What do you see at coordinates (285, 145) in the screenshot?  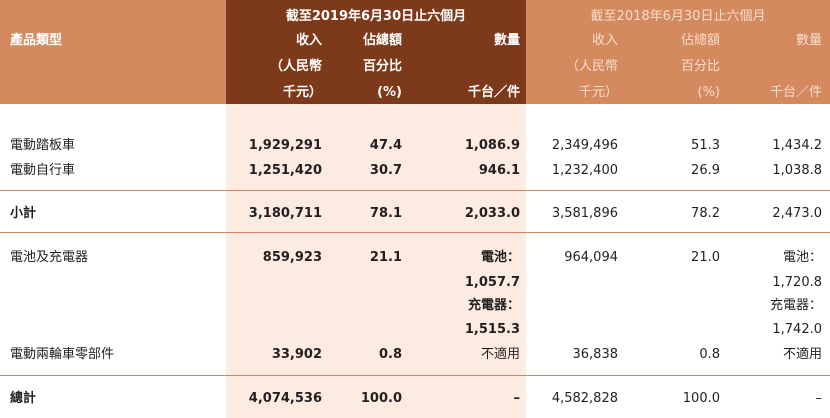 I see `cell-rev-2019: 1,929,291` at bounding box center [285, 145].